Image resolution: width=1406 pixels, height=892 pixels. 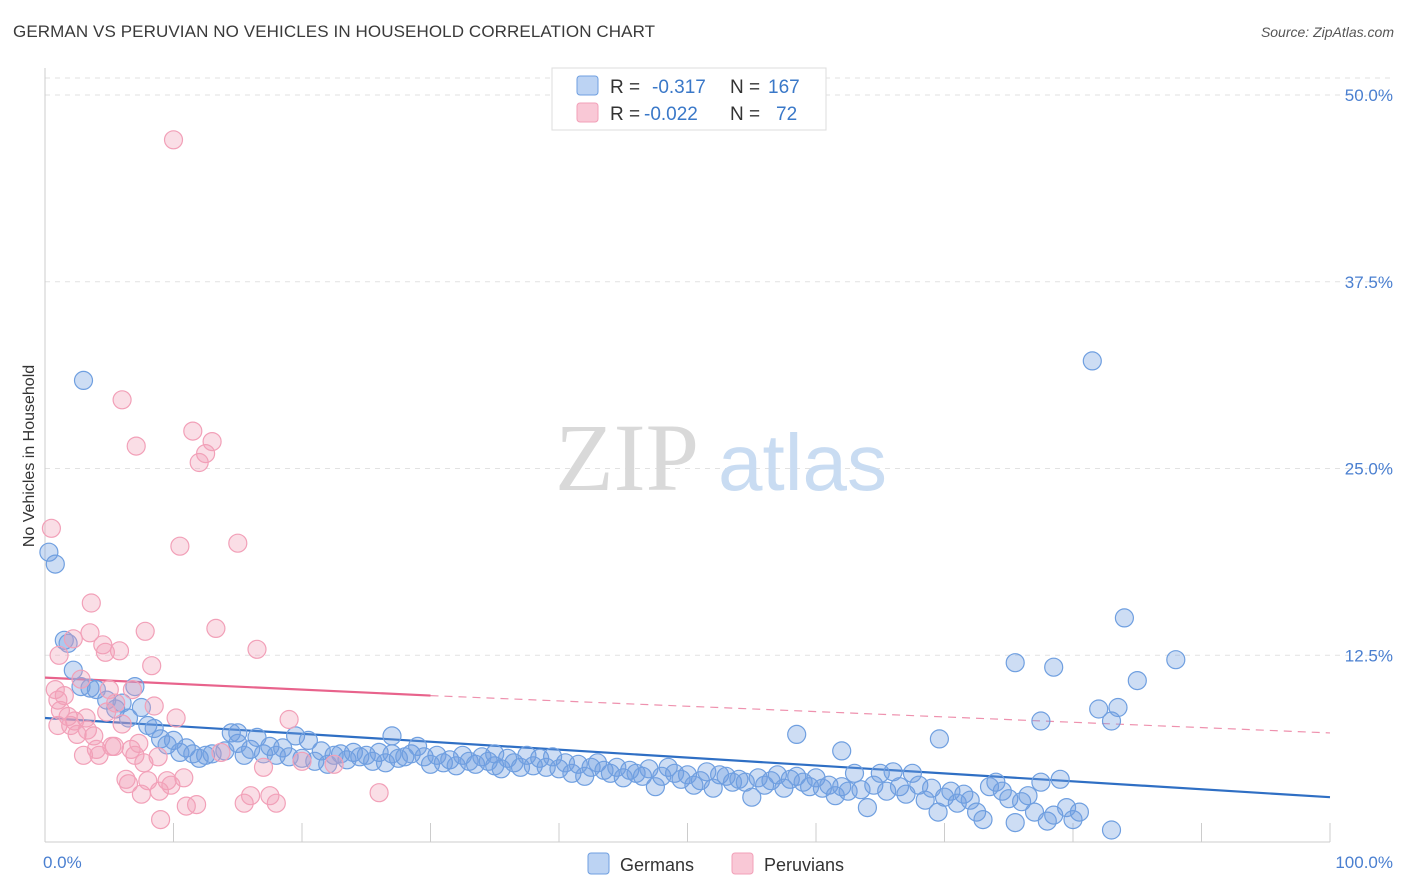 What do you see at coordinates (671, 114) in the screenshot?
I see `legend-r-value-2: -0.022` at bounding box center [671, 114].